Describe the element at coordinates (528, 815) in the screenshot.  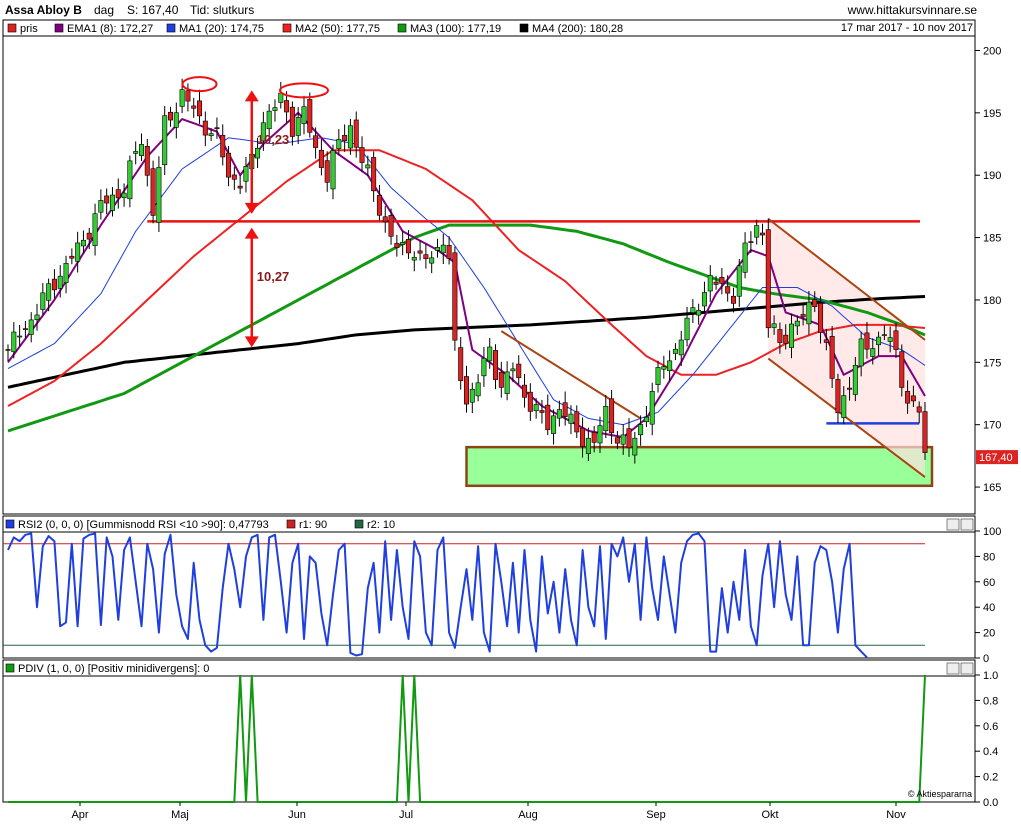
I see `x-tick-label: Aug` at that location.